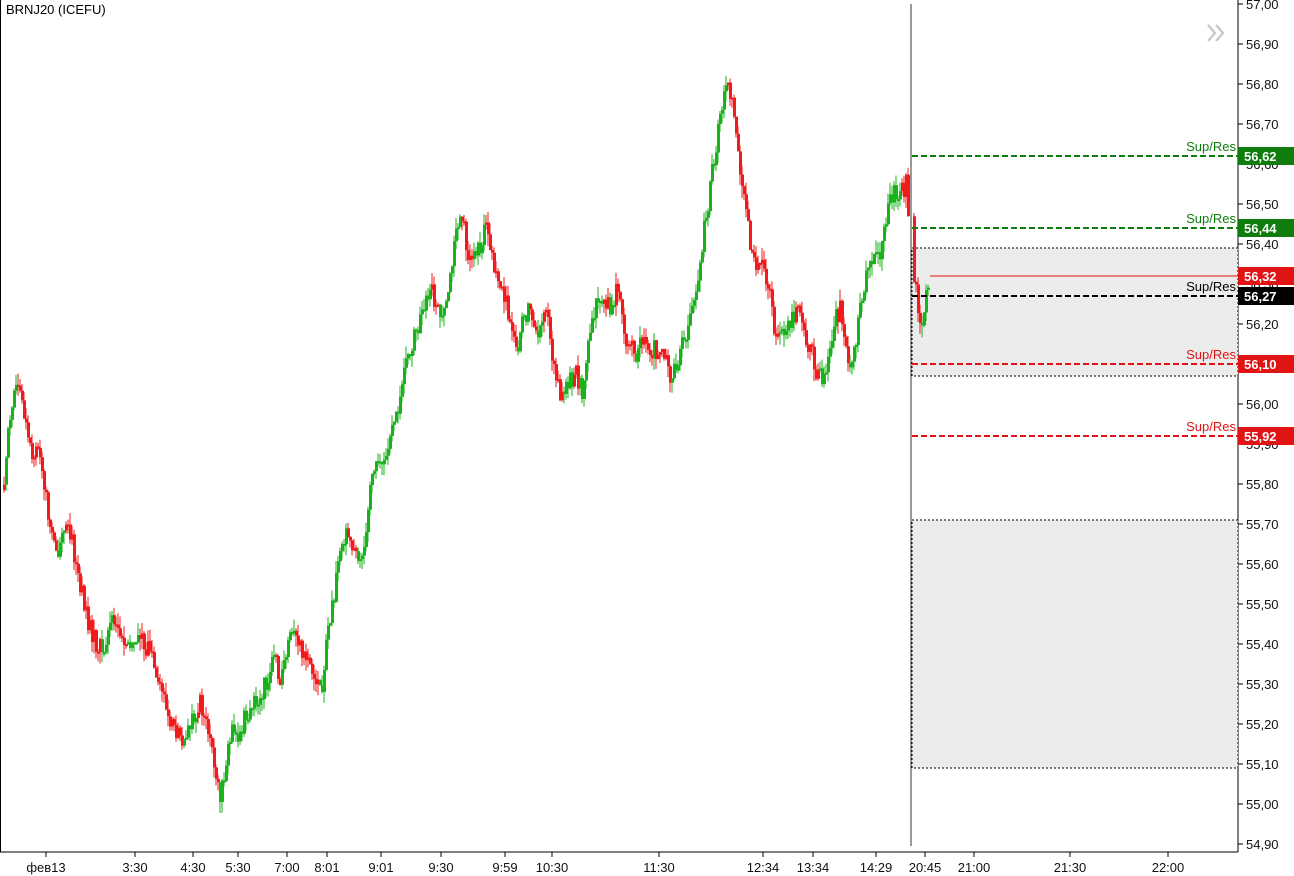 Image resolution: width=1294 pixels, height=876 pixels. Describe the element at coordinates (1262, 644) in the screenshot. I see `y-tick-label: 55,40` at that location.